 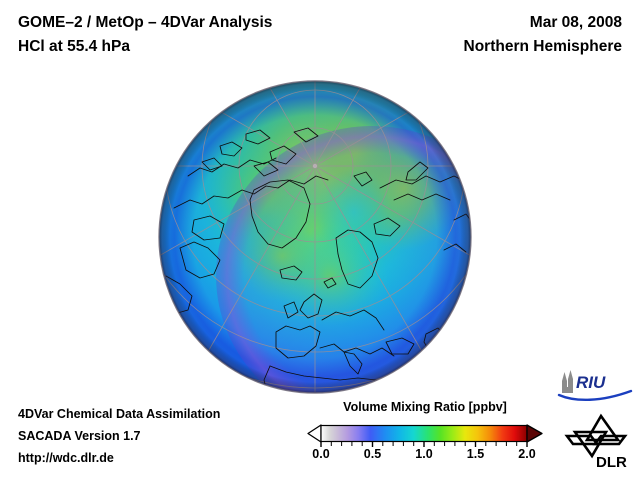 I want to click on colorbar-tick-0: 0.0, so click(x=321, y=454).